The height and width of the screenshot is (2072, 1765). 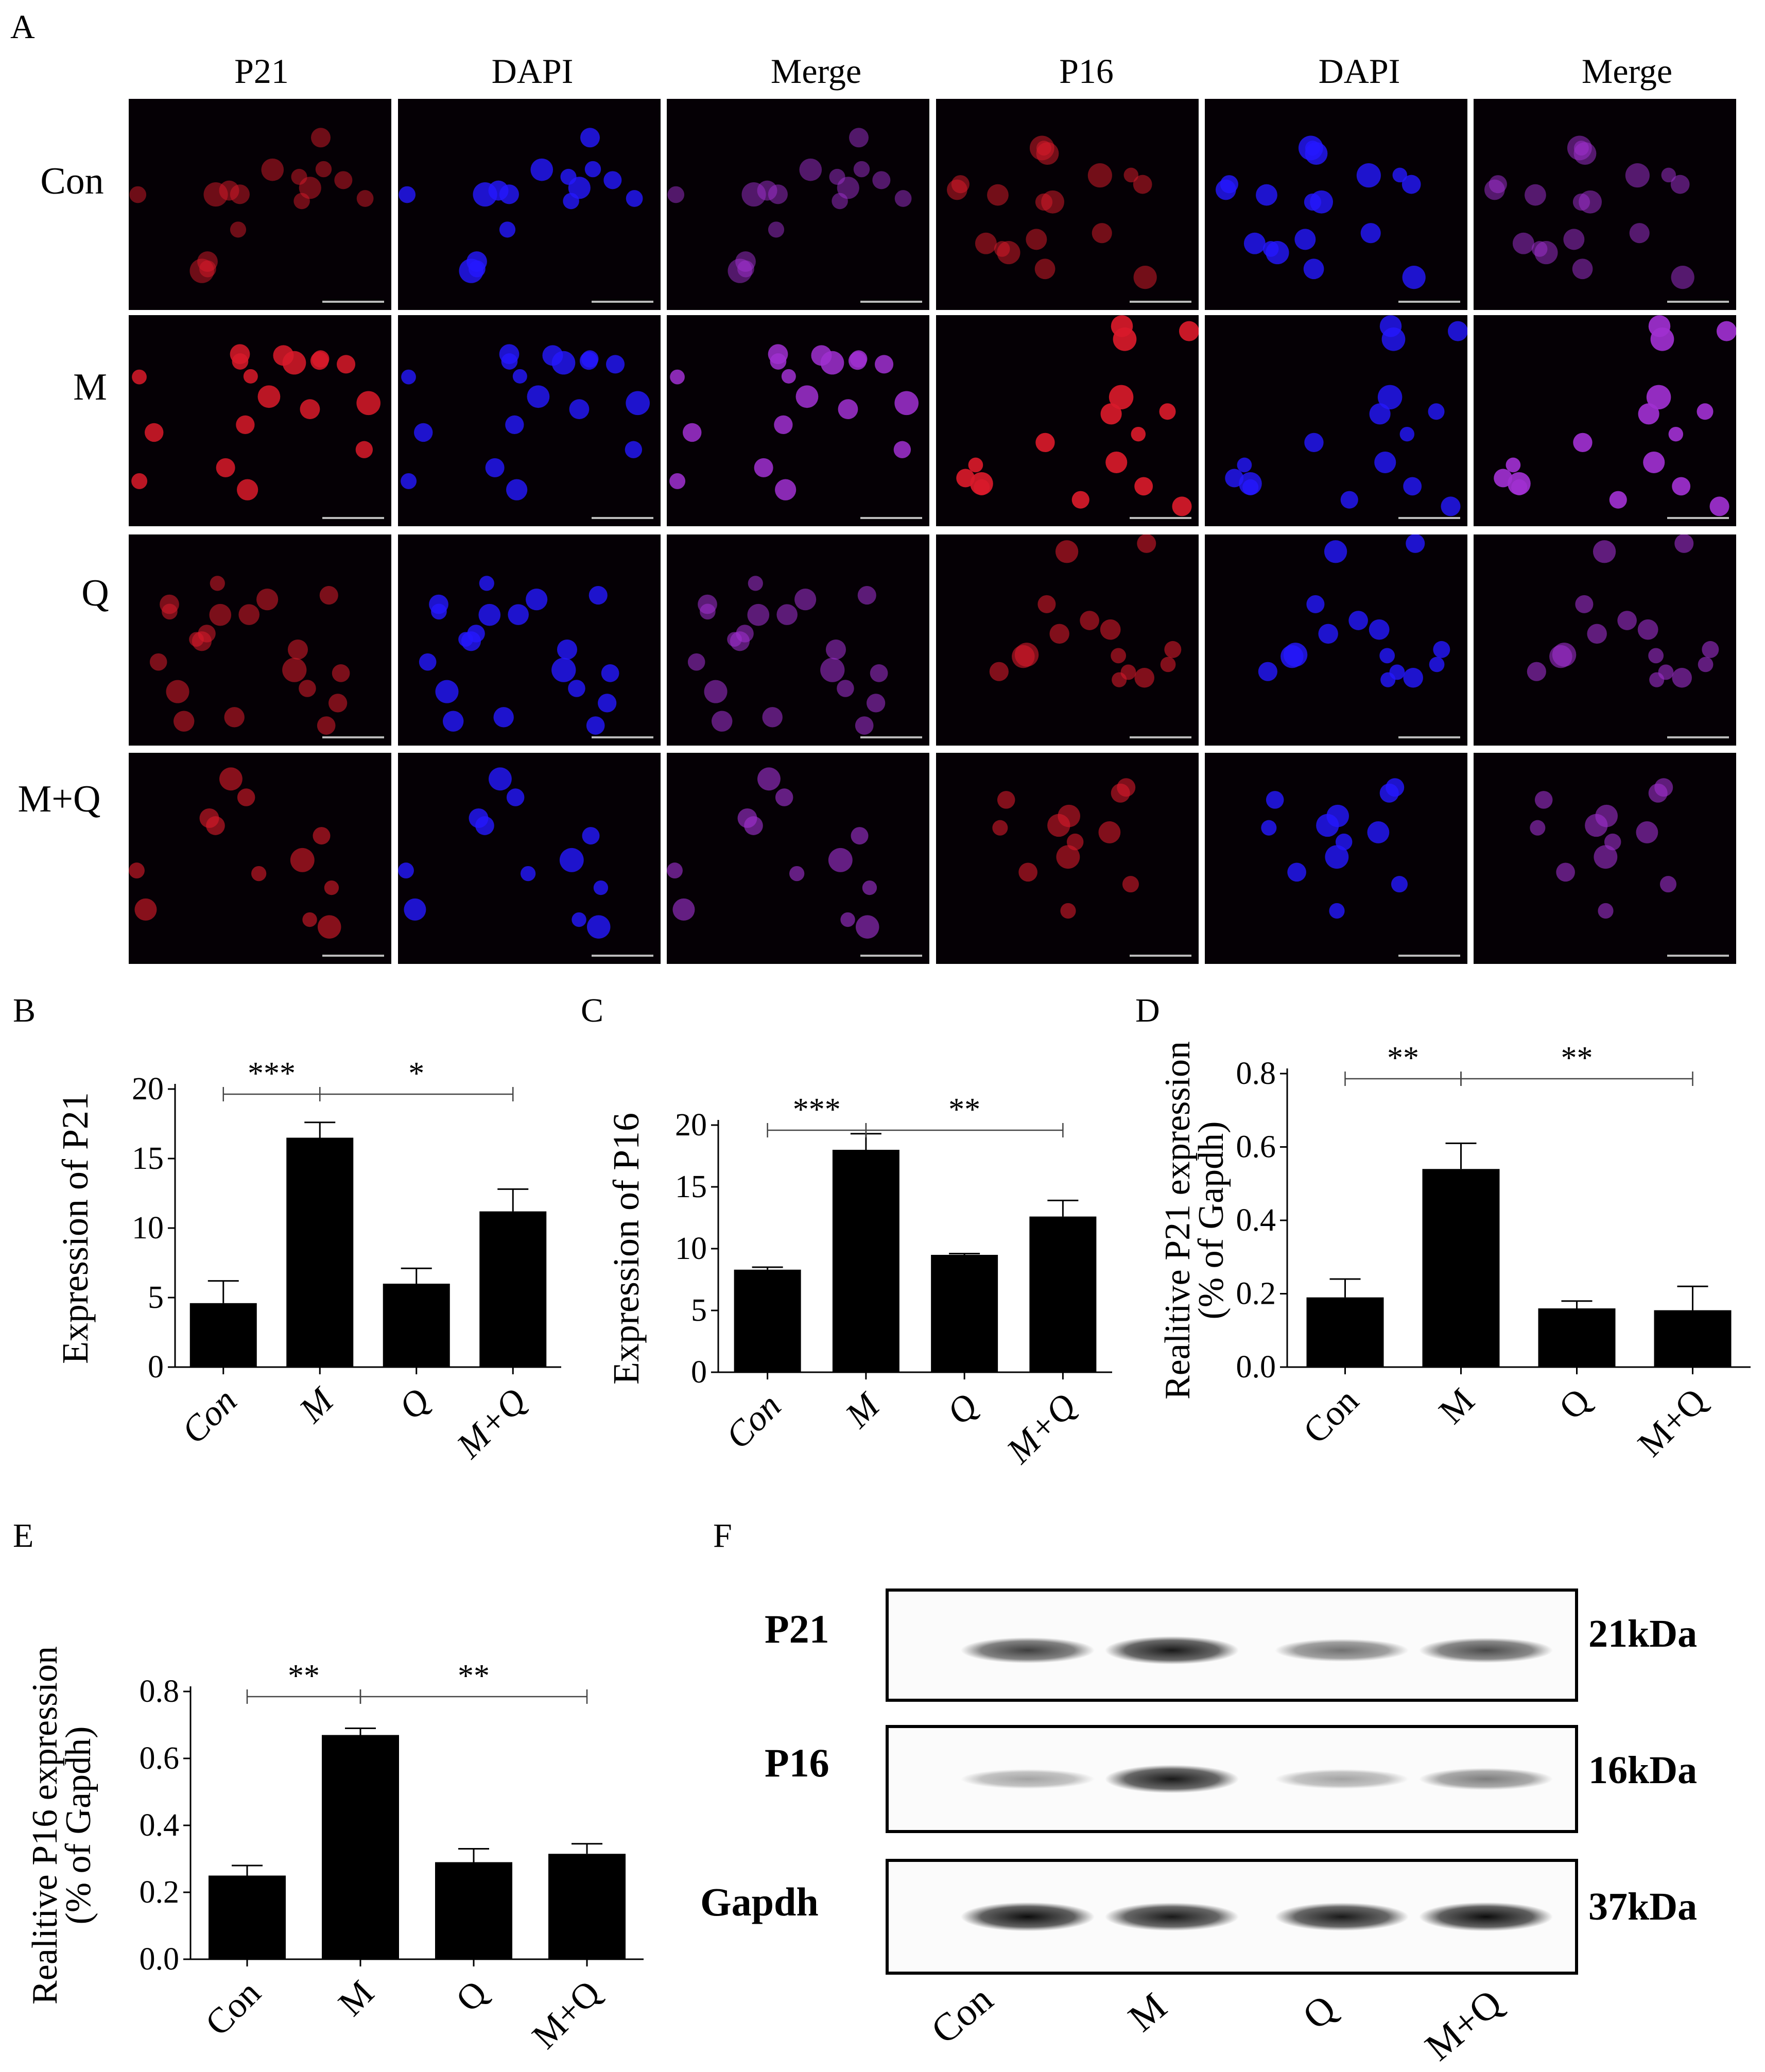 I want to click on y-tick-label: 0.2, so click(x=1256, y=1293).